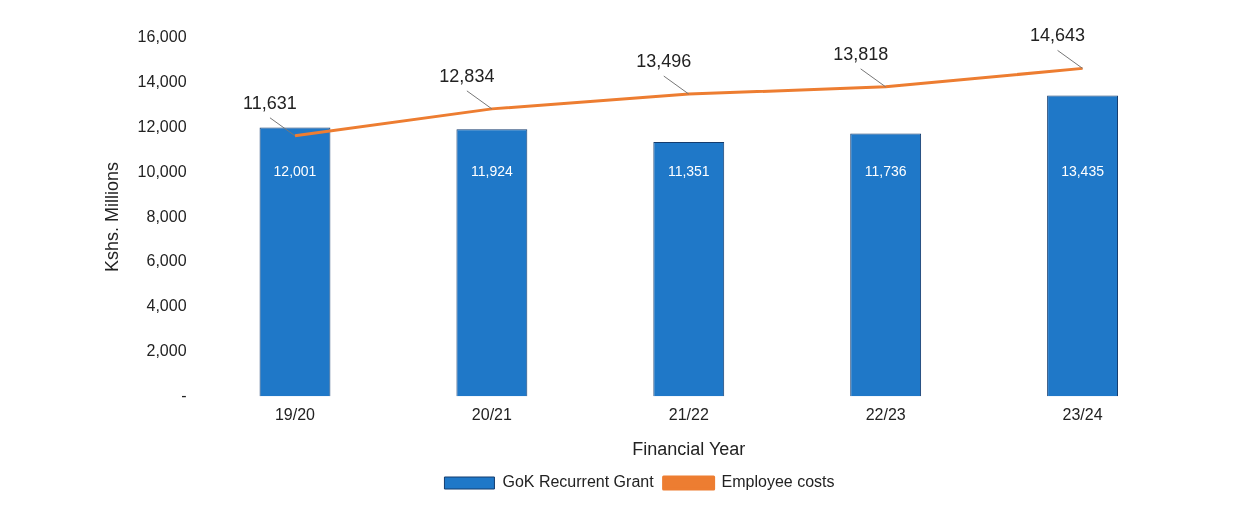 The height and width of the screenshot is (509, 1249). Describe the element at coordinates (467, 75) in the screenshot. I see `data-label: 12,834` at that location.